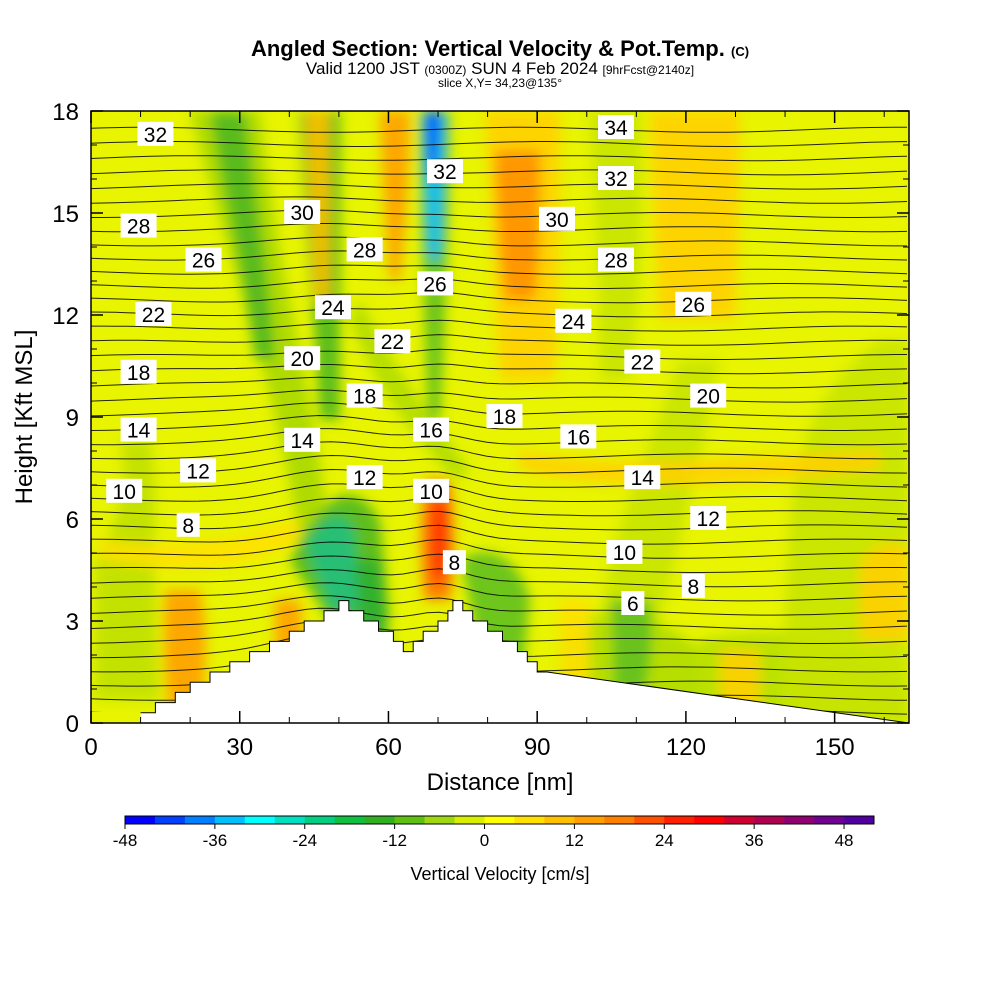  What do you see at coordinates (500, 83) in the screenshot?
I see `slice-info: slice X,Y= 34,23@135°` at bounding box center [500, 83].